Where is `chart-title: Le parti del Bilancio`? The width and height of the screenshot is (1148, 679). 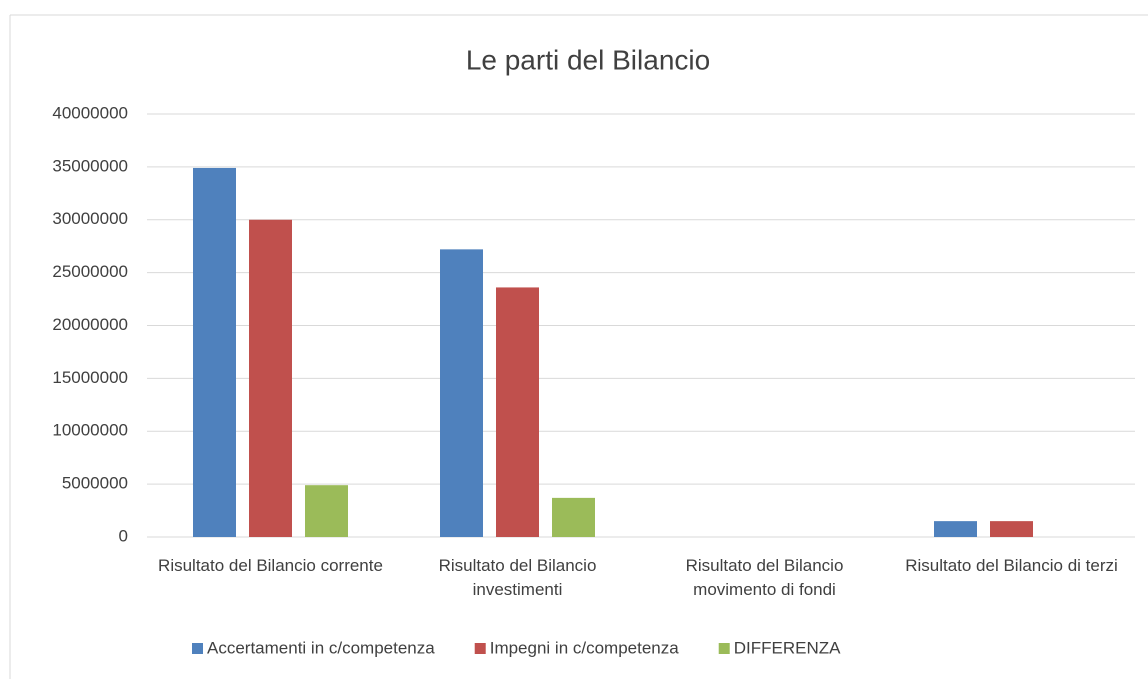 chart-title: Le parti del Bilancio is located at coordinates (588, 59).